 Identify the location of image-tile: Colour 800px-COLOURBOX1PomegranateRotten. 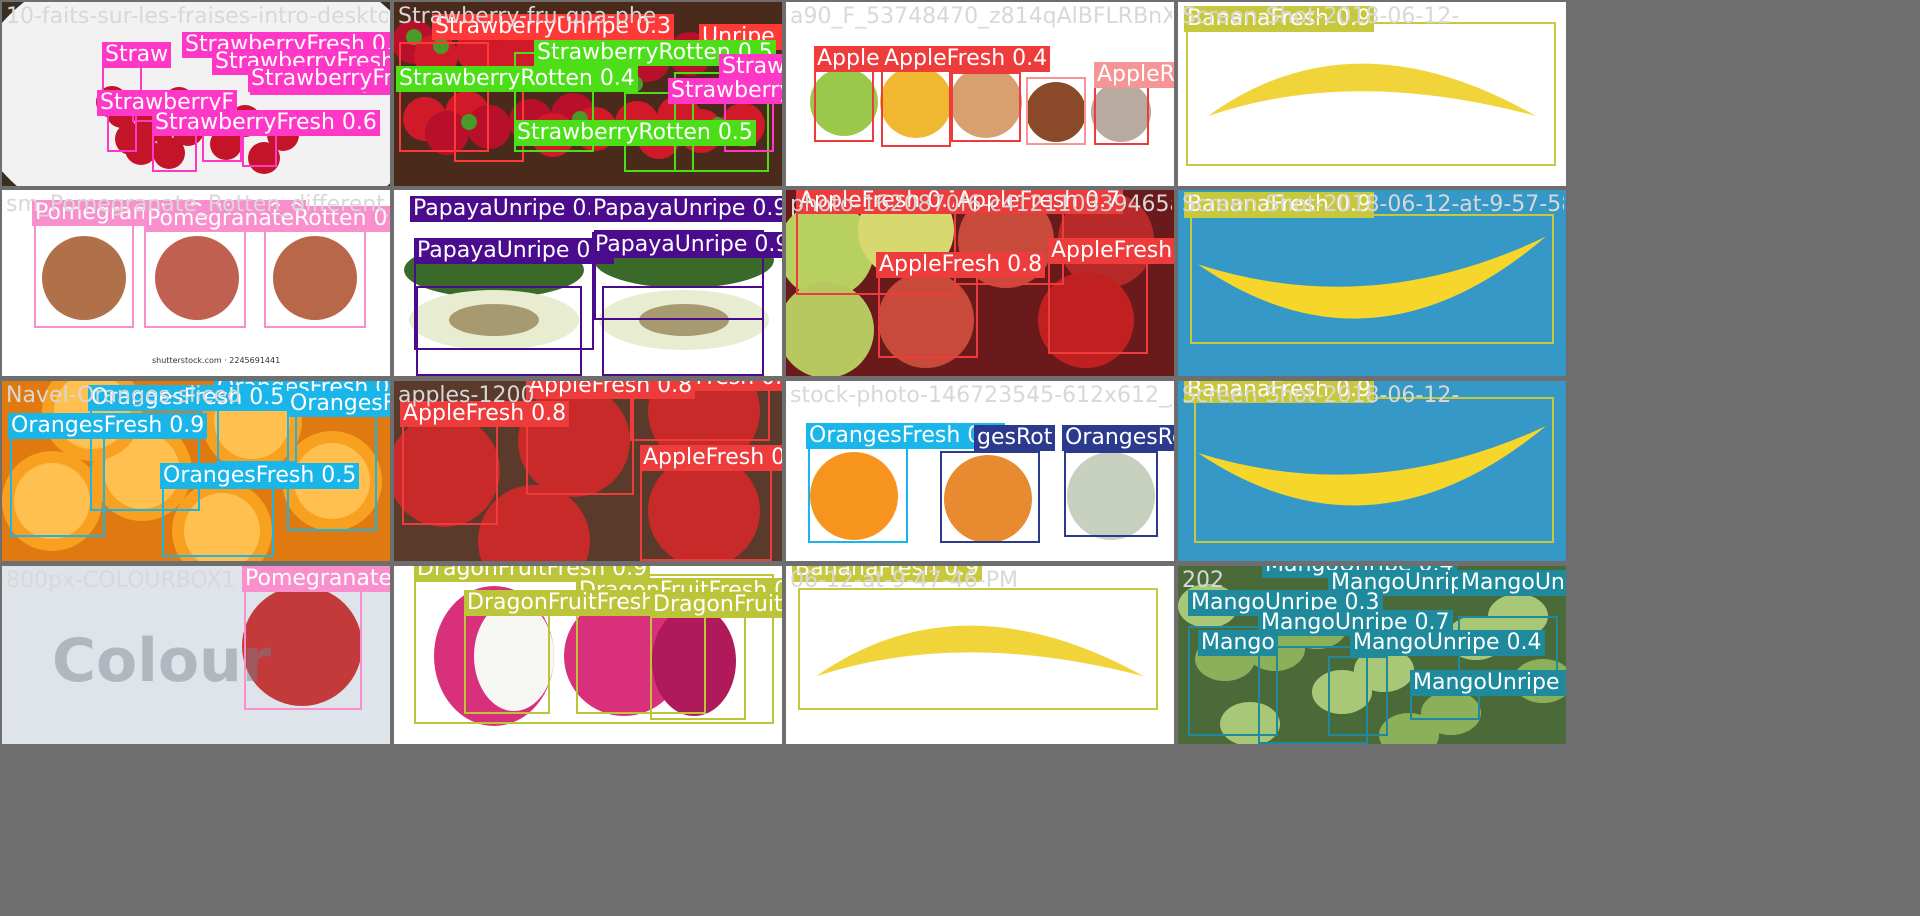
(196, 655).